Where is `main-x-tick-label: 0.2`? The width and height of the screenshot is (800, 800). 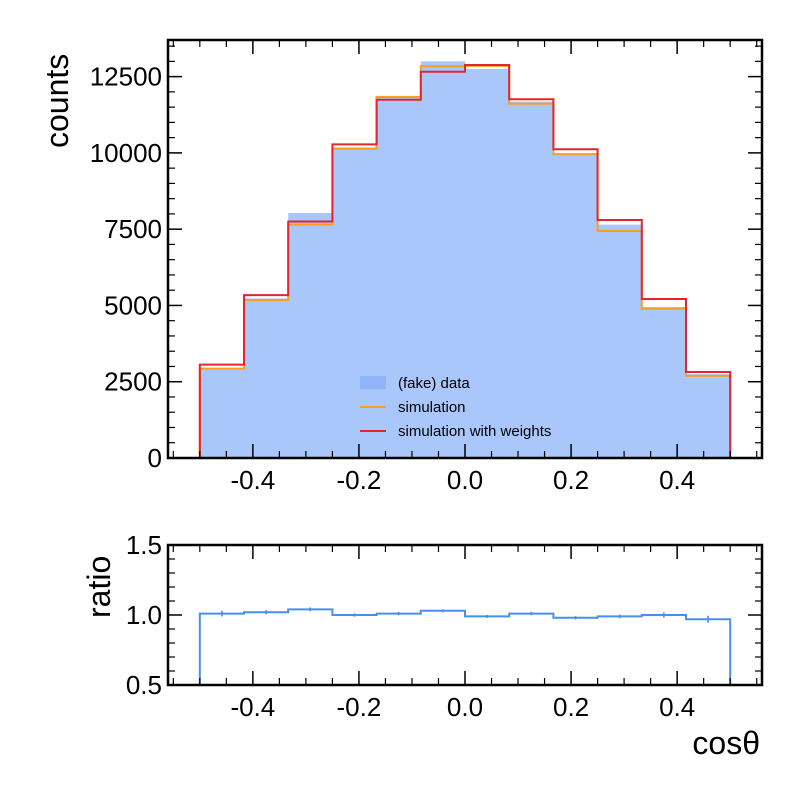 main-x-tick-label: 0.2 is located at coordinates (571, 480).